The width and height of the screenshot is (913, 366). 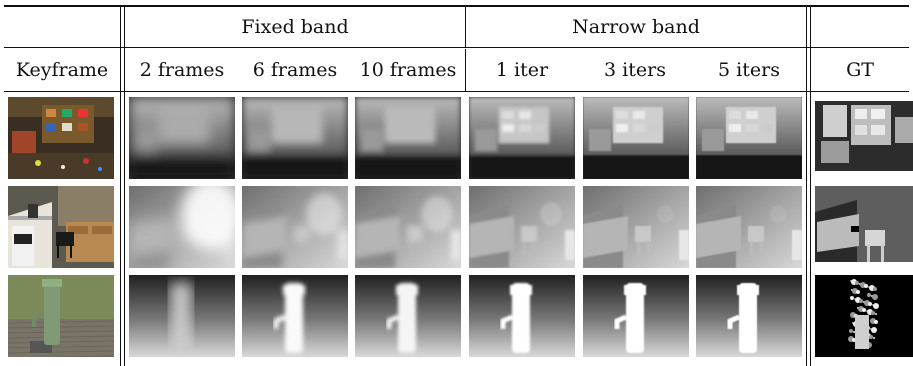 What do you see at coordinates (806, 186) in the screenshot?
I see `gt-double-bar-a` at bounding box center [806, 186].